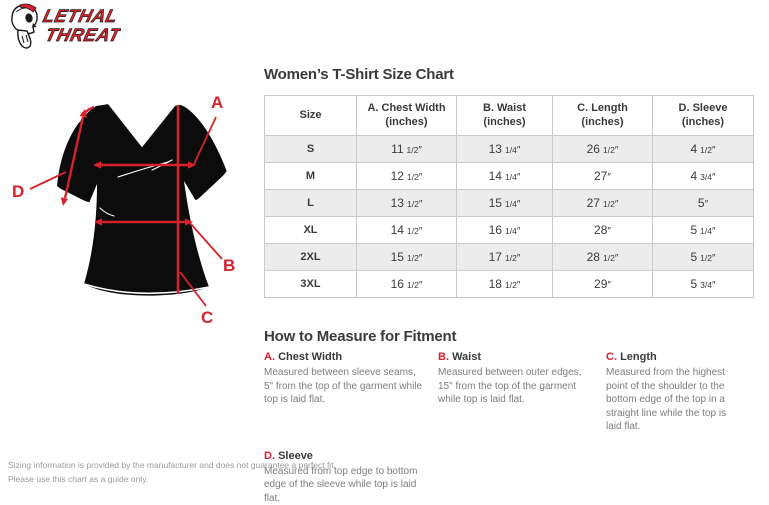  Describe the element at coordinates (603, 284) in the screenshot. I see `length-value-cell: 29″` at that location.